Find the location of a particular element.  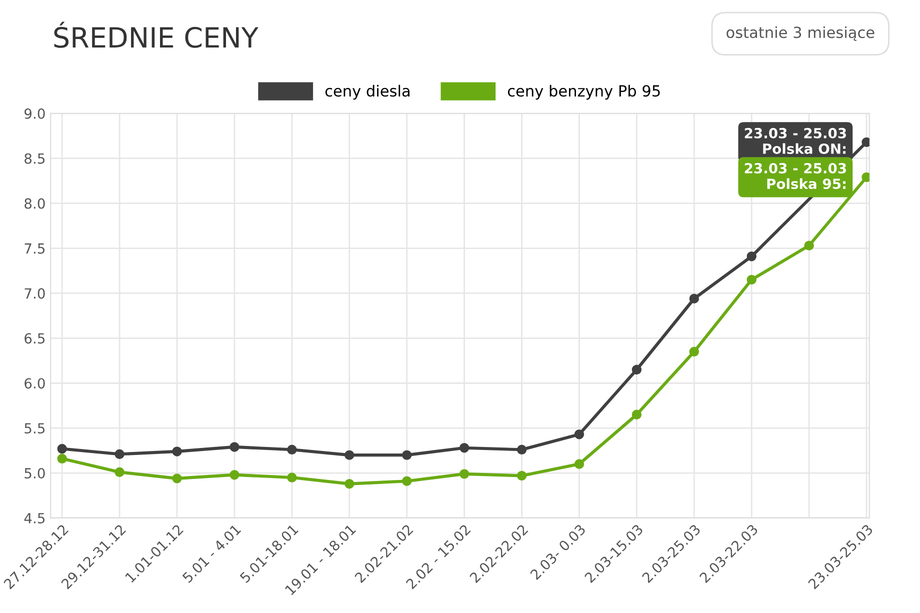

legend-label: ceny diesla is located at coordinates (367, 92).